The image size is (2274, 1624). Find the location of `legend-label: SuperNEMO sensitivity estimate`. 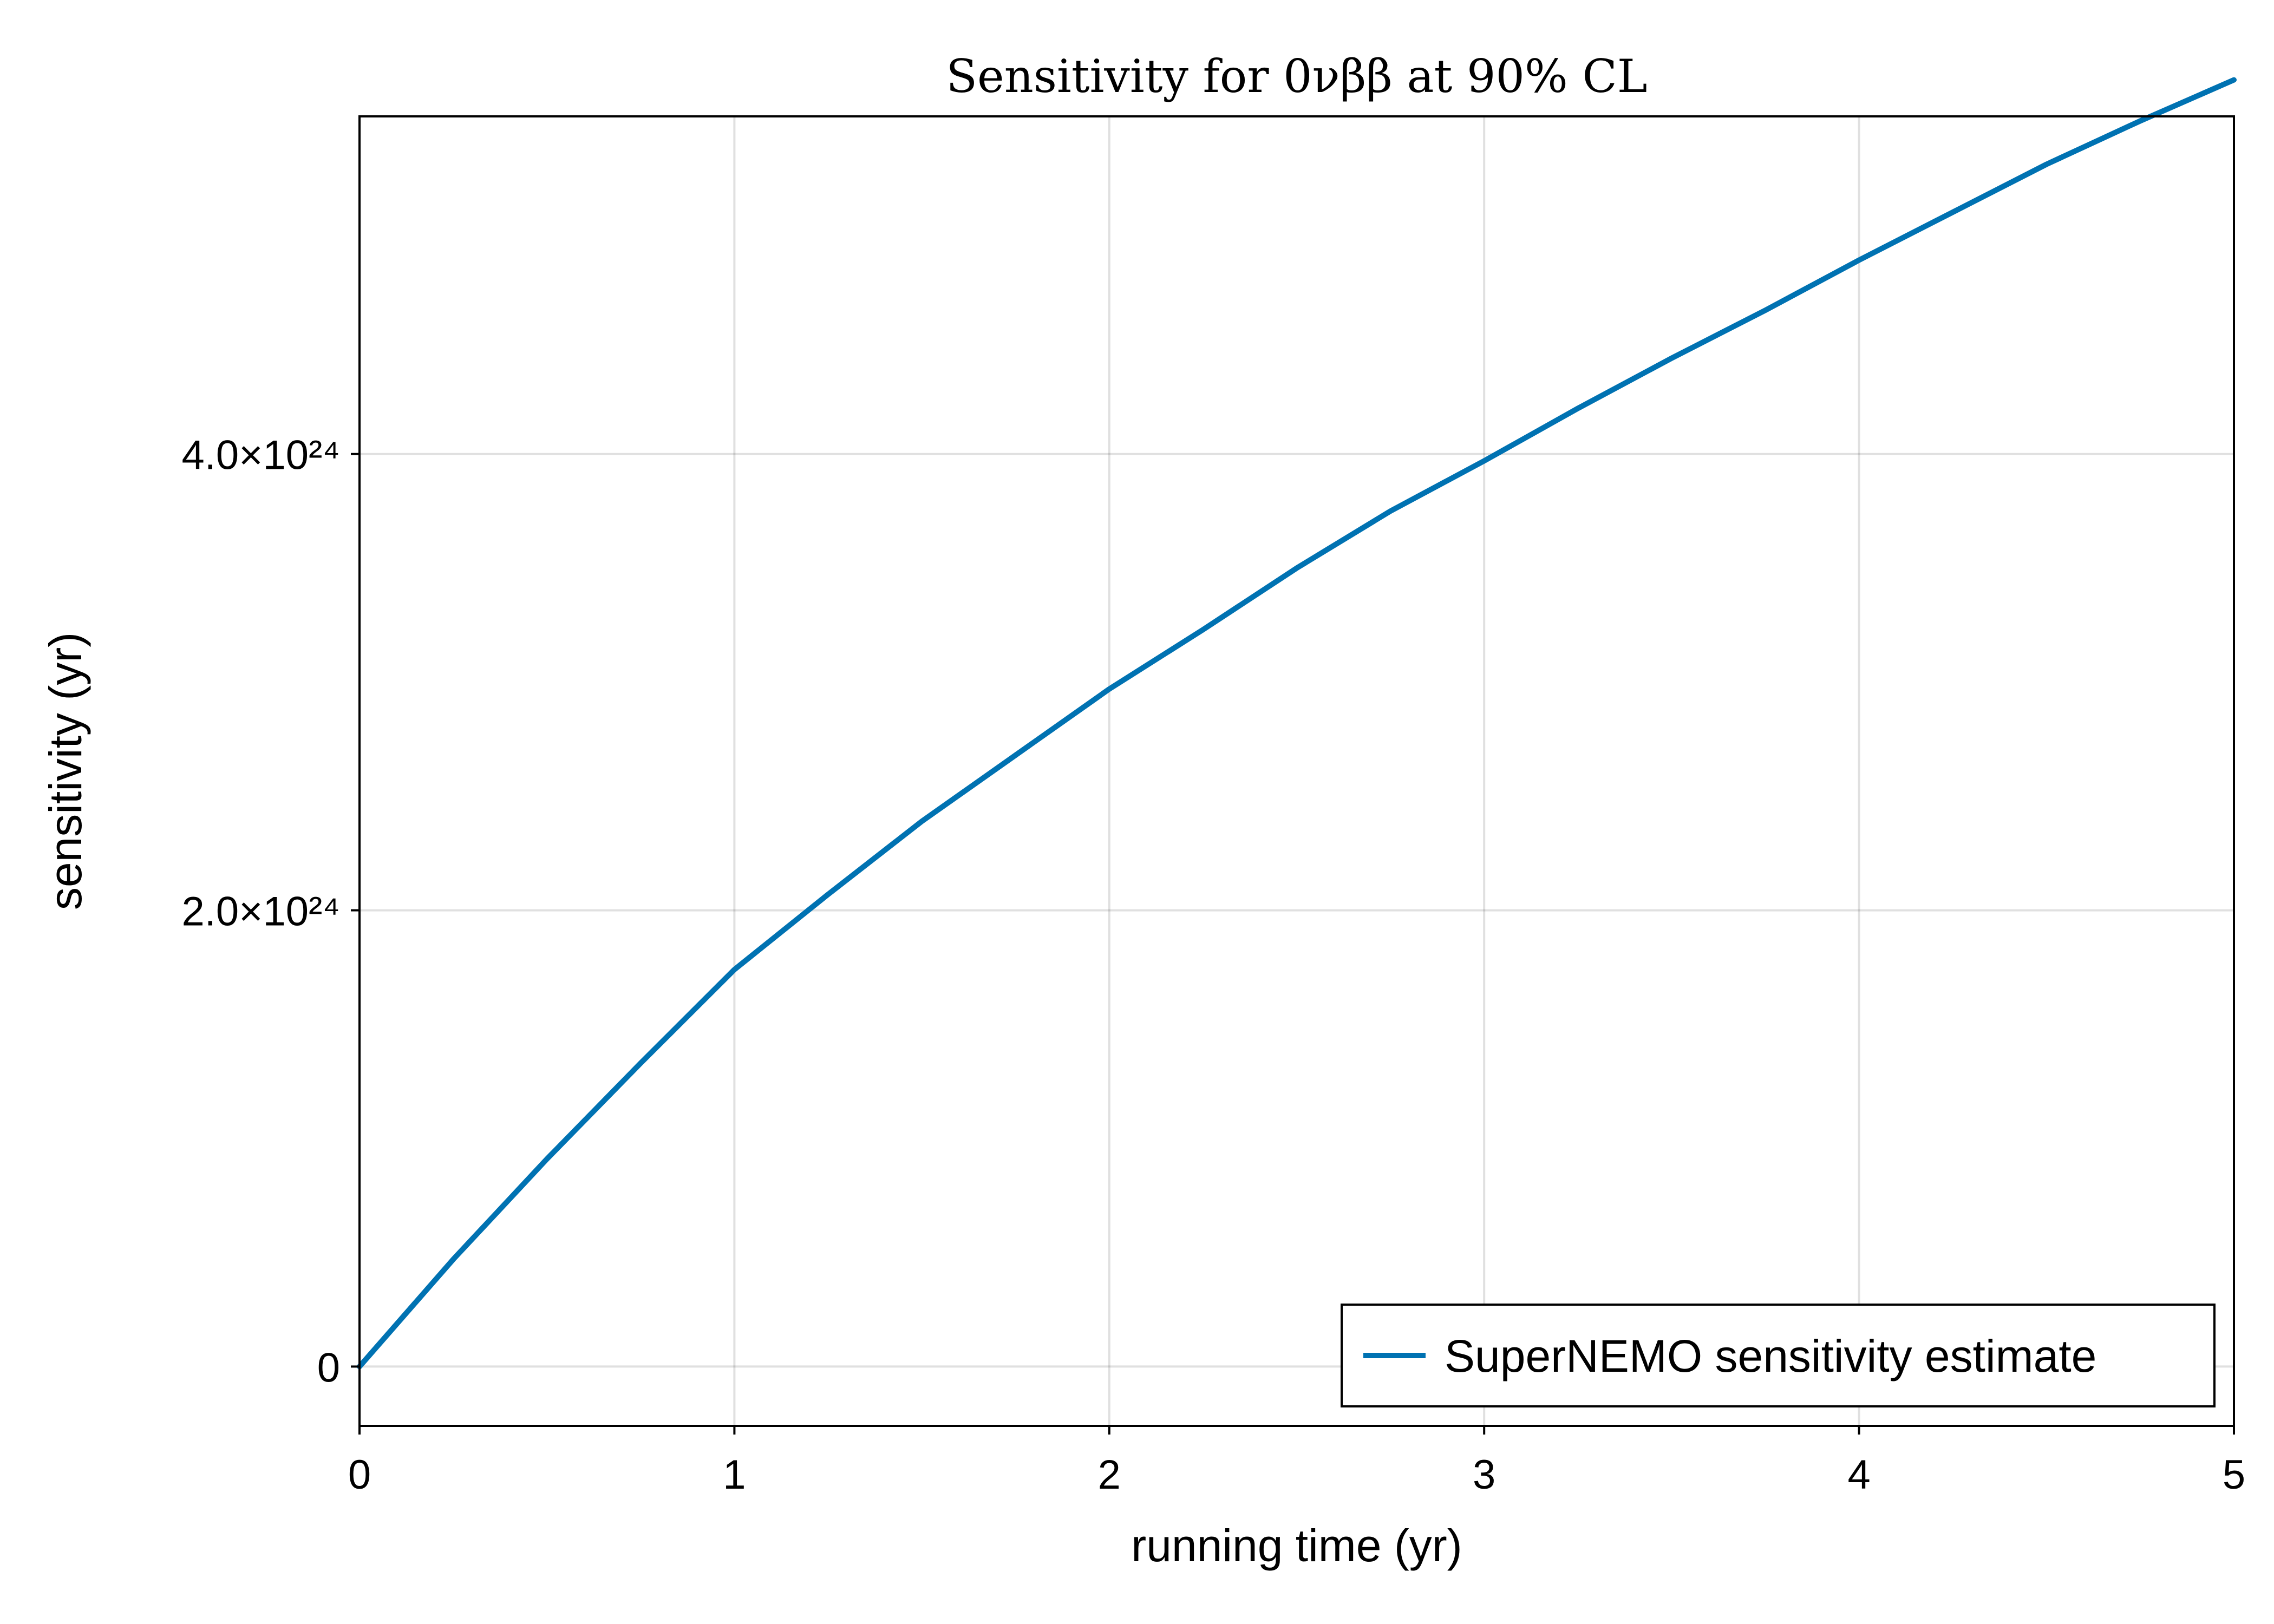

legend-label: SuperNEMO sensitivity estimate is located at coordinates (1771, 1356).